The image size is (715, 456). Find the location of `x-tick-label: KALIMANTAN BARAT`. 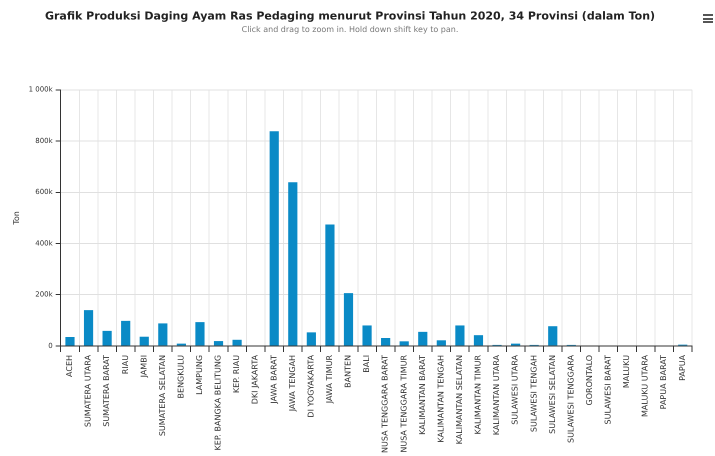

x-tick-label: KALIMANTAN BARAT is located at coordinates (422, 394).